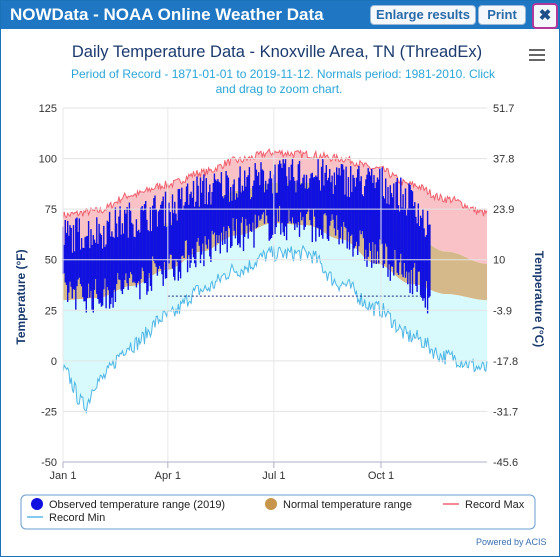  Describe the element at coordinates (63, 476) in the screenshot. I see `x-tick-label: Jan 1` at that location.